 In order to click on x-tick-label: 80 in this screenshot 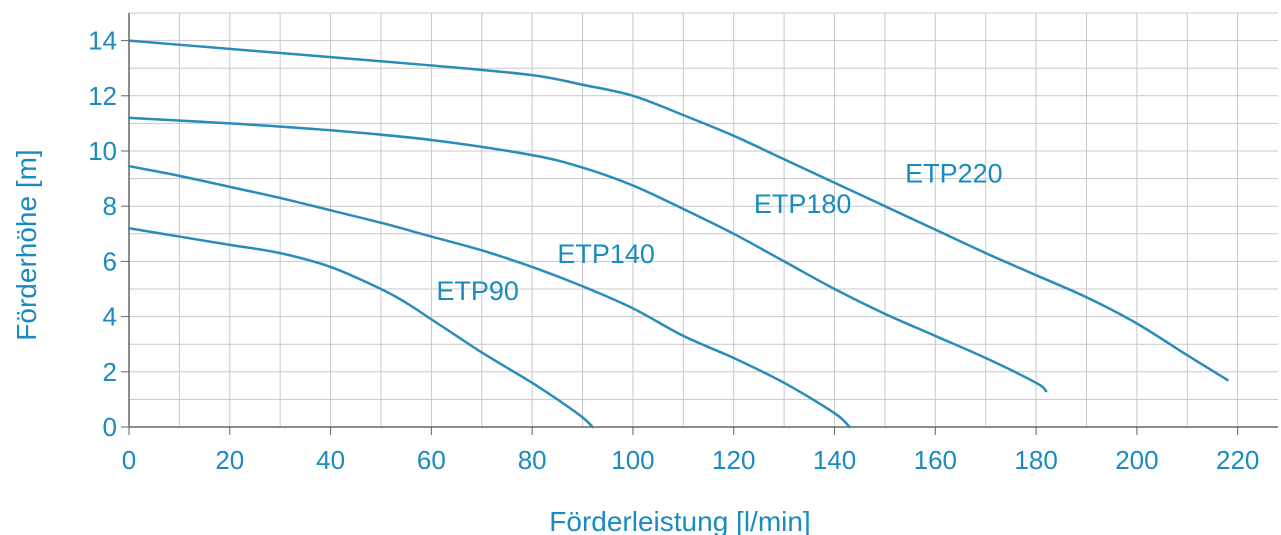, I will do `click(532, 460)`.